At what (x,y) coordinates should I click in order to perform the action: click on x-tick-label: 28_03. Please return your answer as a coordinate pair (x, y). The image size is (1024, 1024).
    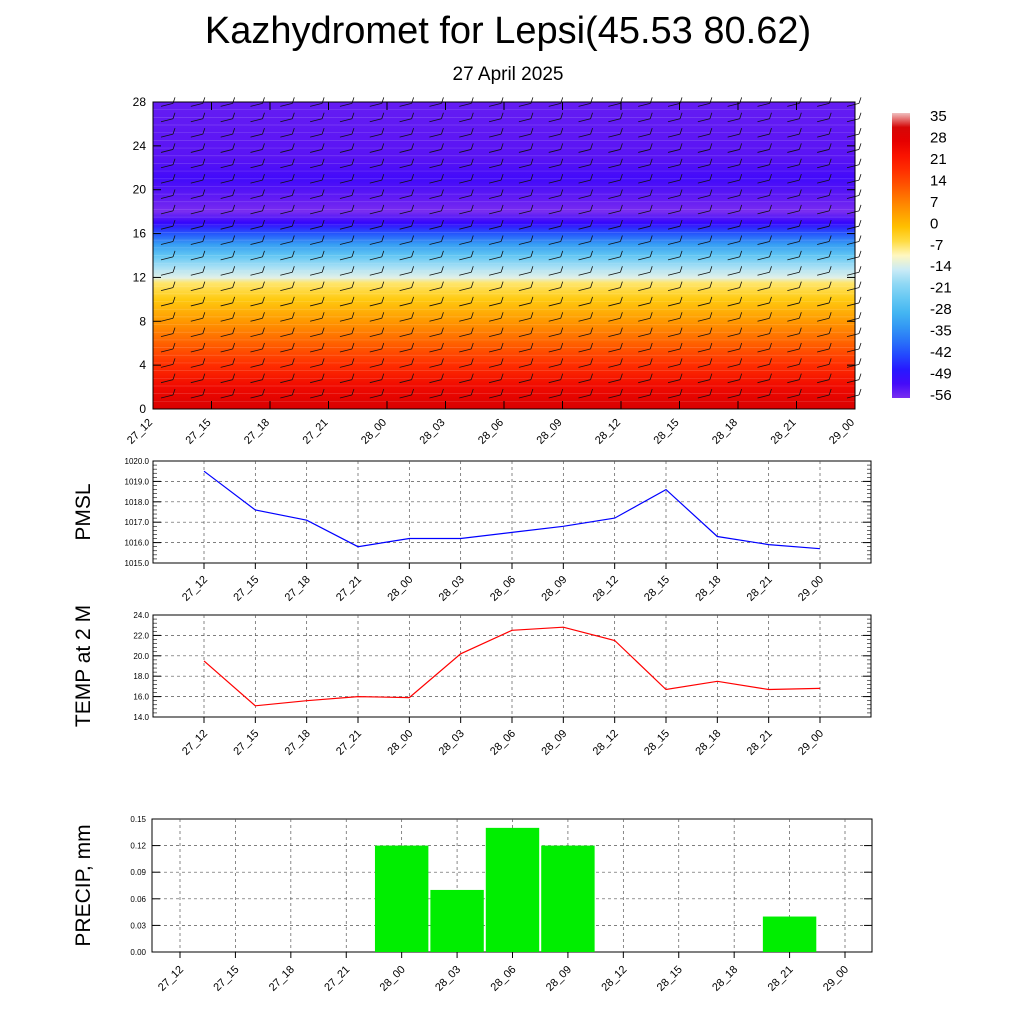
    Looking at the image, I should click on (452, 743).